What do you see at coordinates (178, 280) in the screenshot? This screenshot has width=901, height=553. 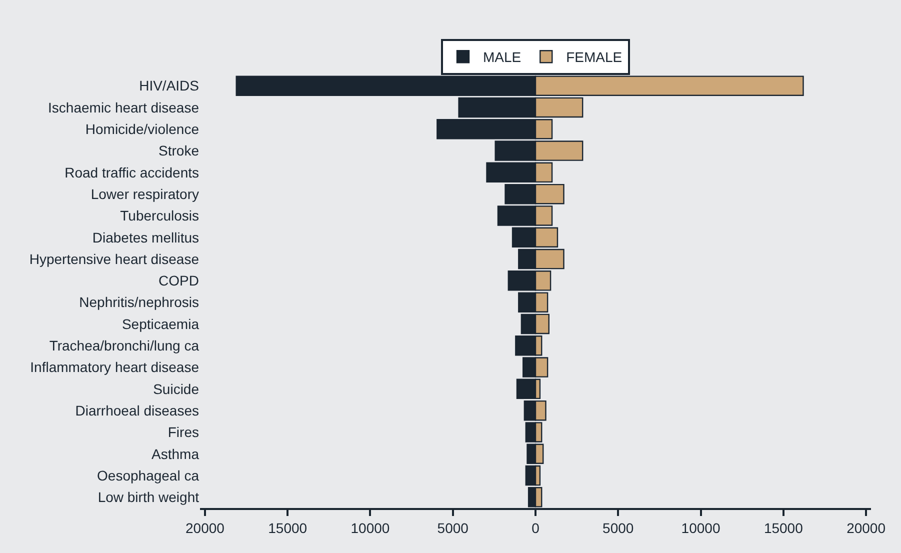 I see `y-tick-label: COPD` at bounding box center [178, 280].